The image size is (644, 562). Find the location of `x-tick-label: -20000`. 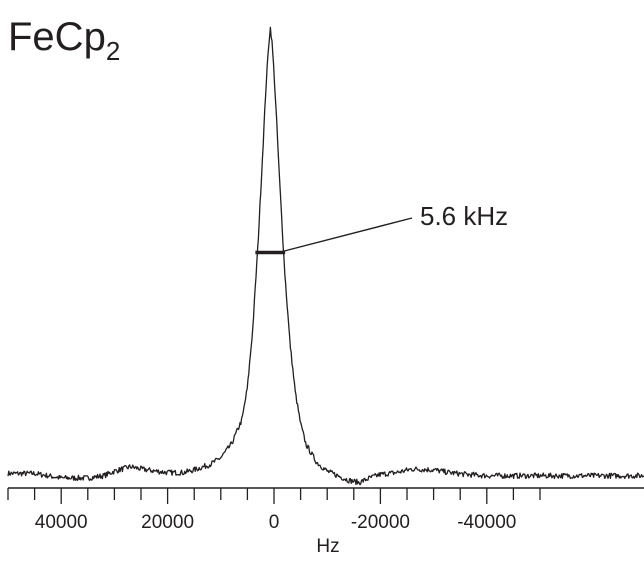

x-tick-label: -20000 is located at coordinates (380, 522).